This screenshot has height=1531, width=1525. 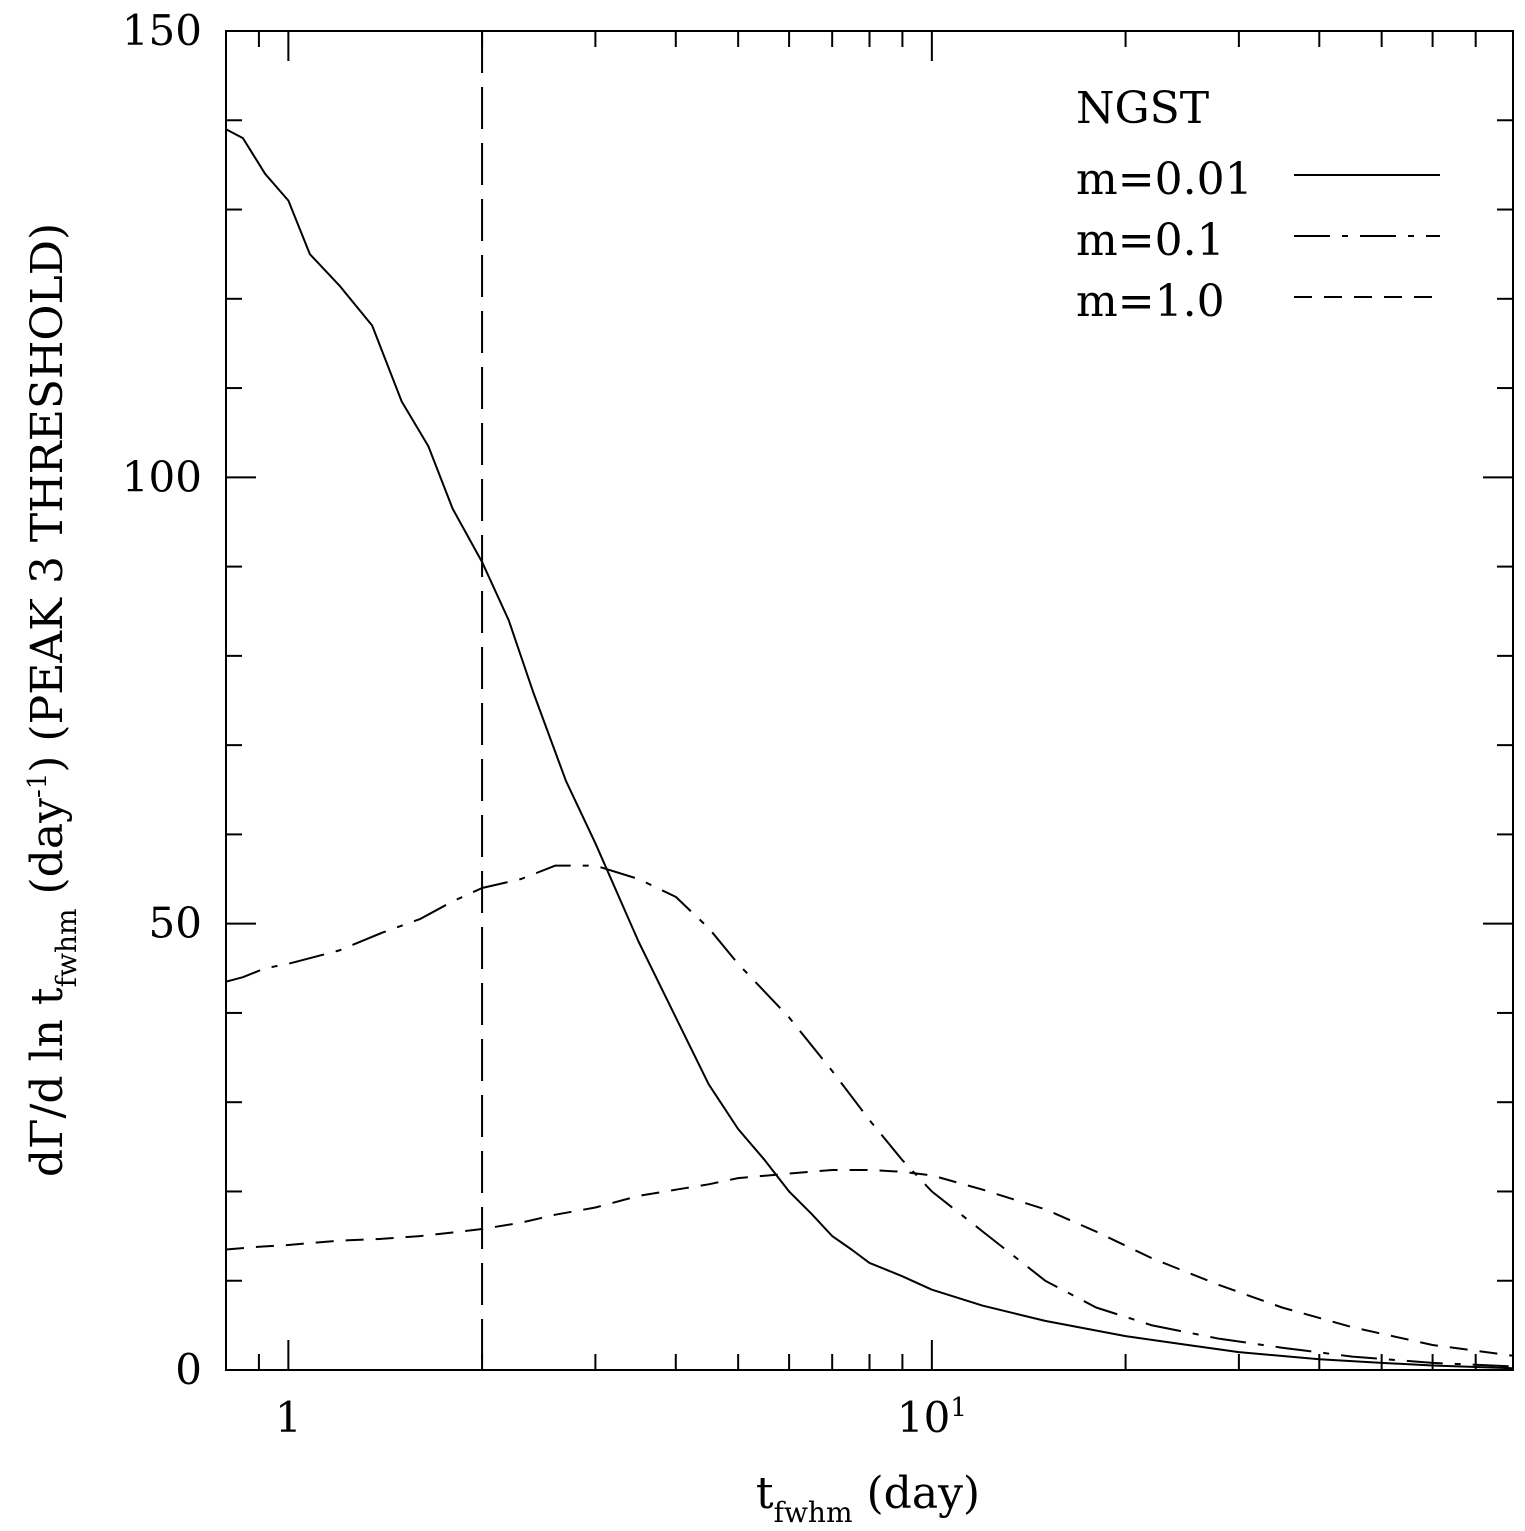 What do you see at coordinates (1150, 240) in the screenshot?
I see `legend-label-m01: m=0.1` at bounding box center [1150, 240].